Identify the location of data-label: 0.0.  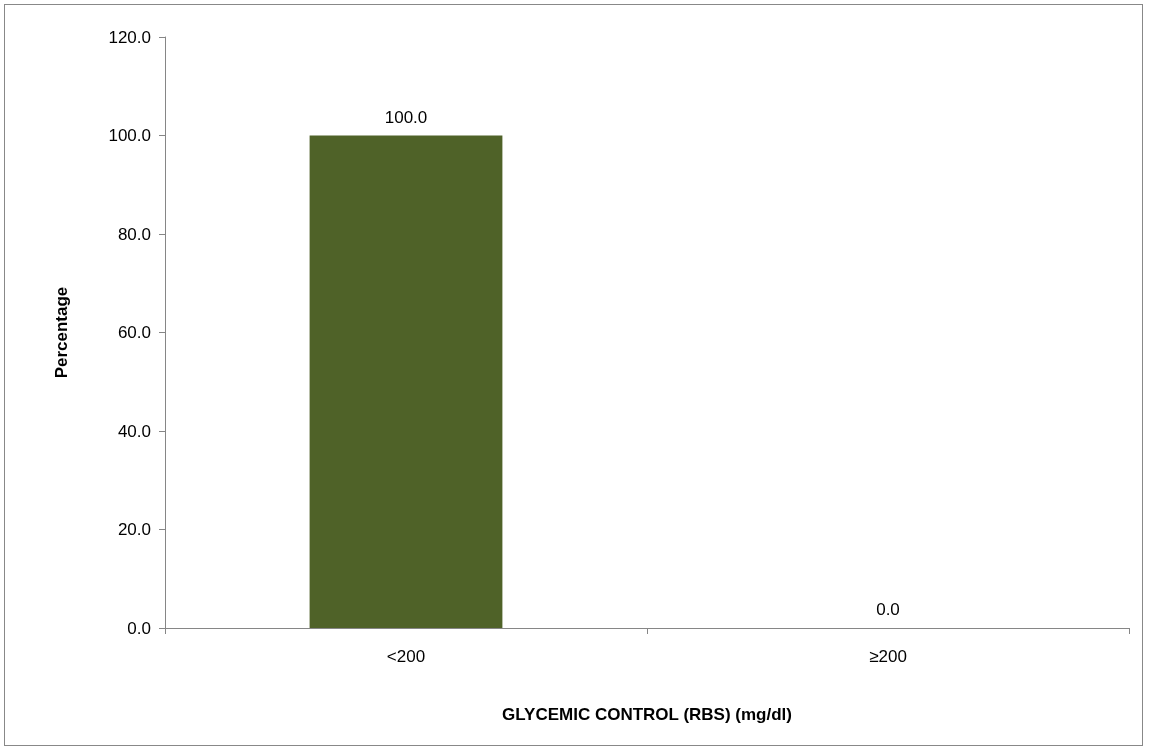
(888, 609).